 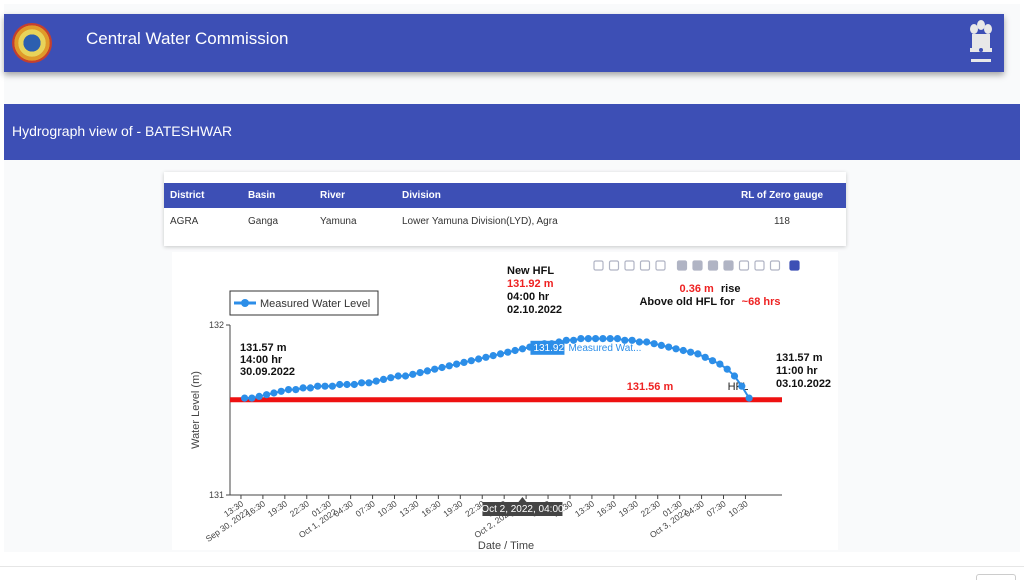 What do you see at coordinates (315, 304) in the screenshot?
I see `legend-entry: Measured Water Level` at bounding box center [315, 304].